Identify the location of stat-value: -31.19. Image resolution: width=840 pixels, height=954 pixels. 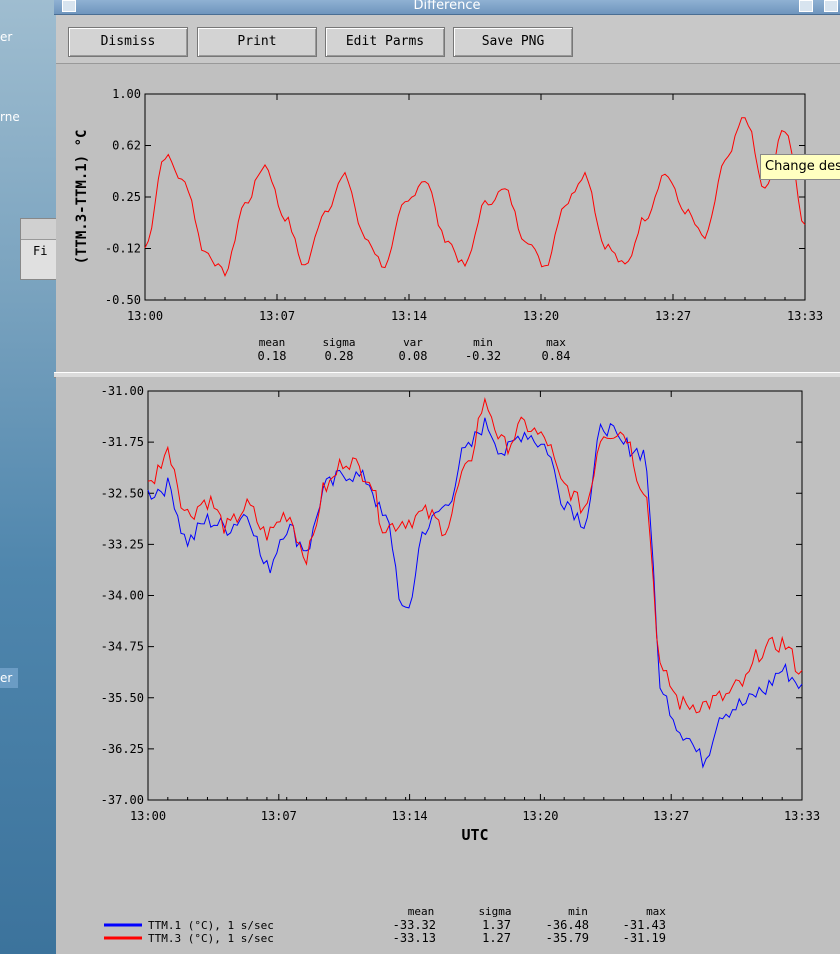
(644, 938).